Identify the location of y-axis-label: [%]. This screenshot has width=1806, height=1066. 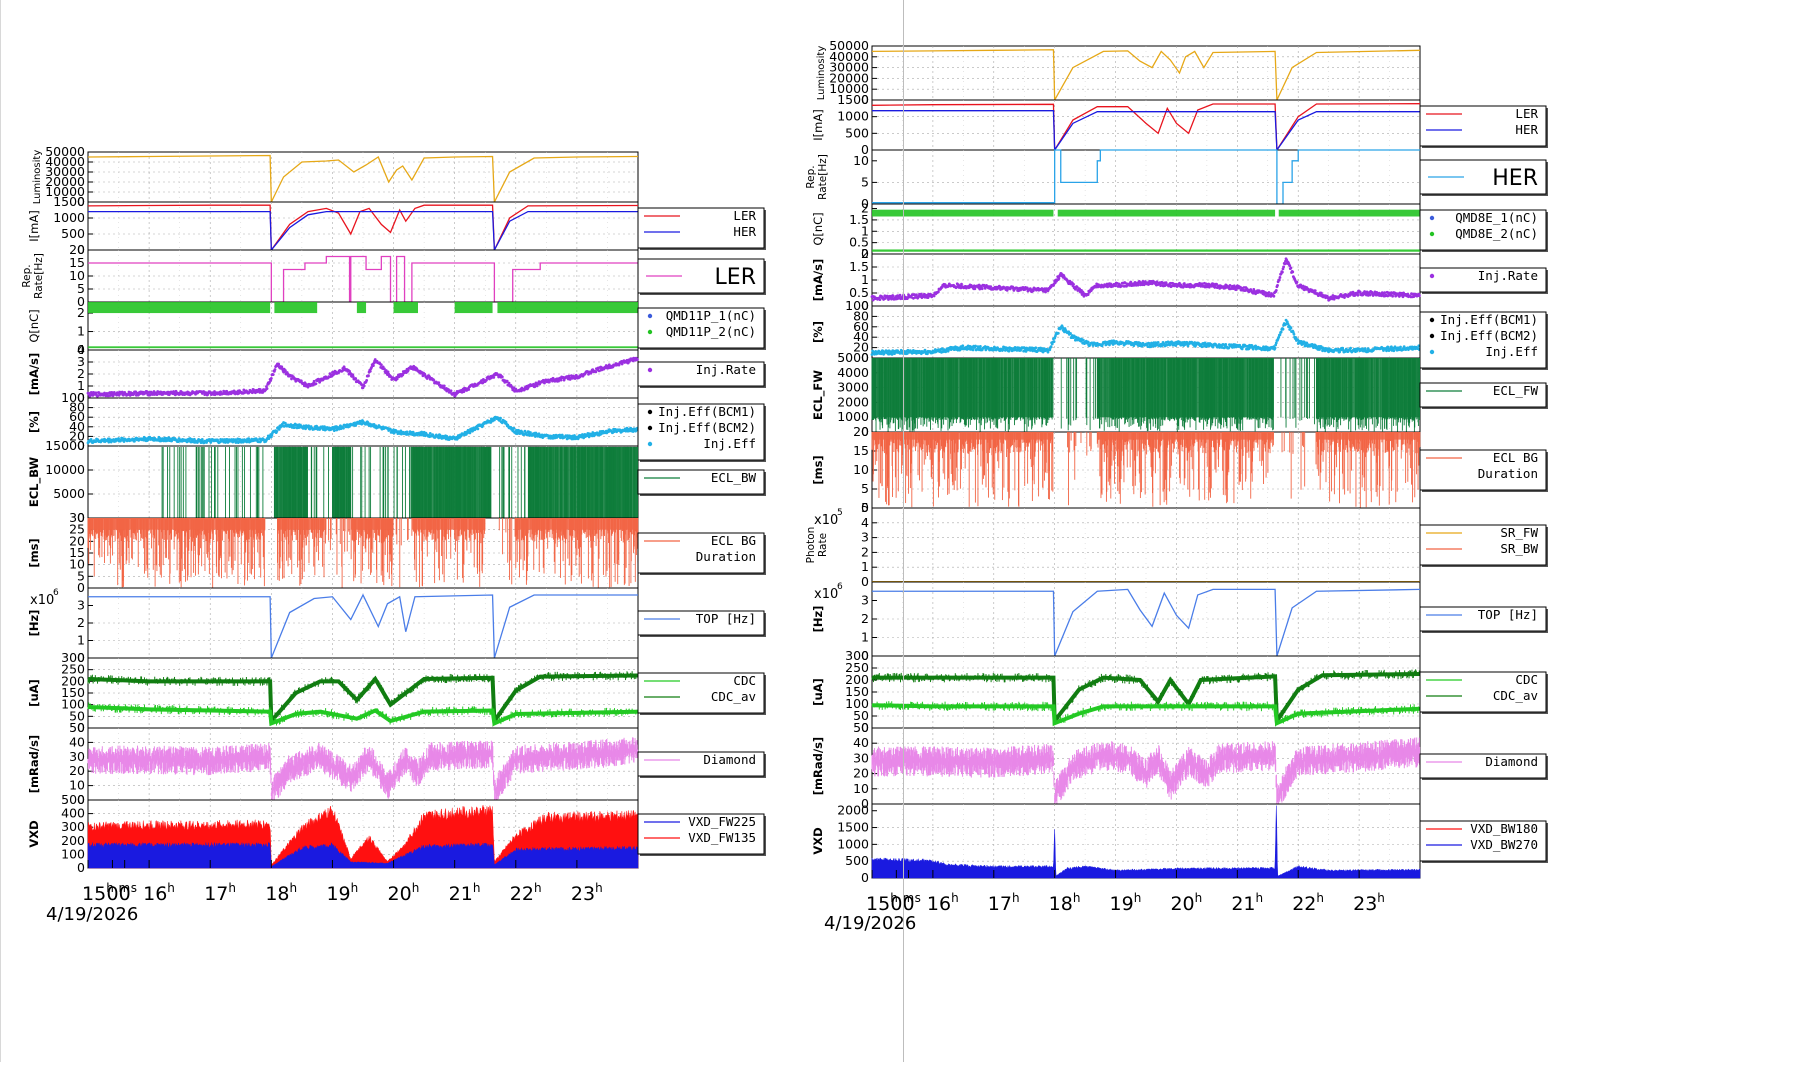
(34, 422).